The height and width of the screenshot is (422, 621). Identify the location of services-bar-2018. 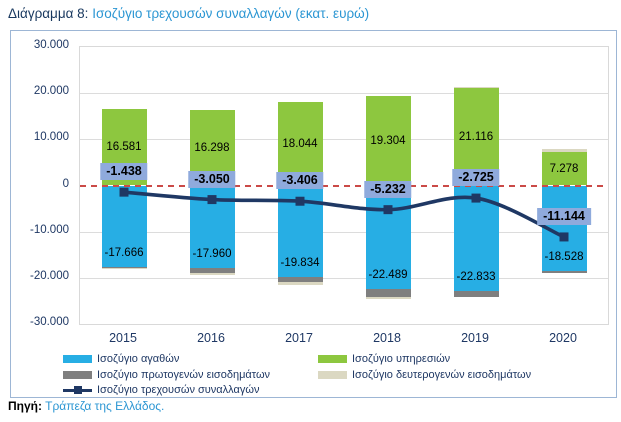
(388, 141).